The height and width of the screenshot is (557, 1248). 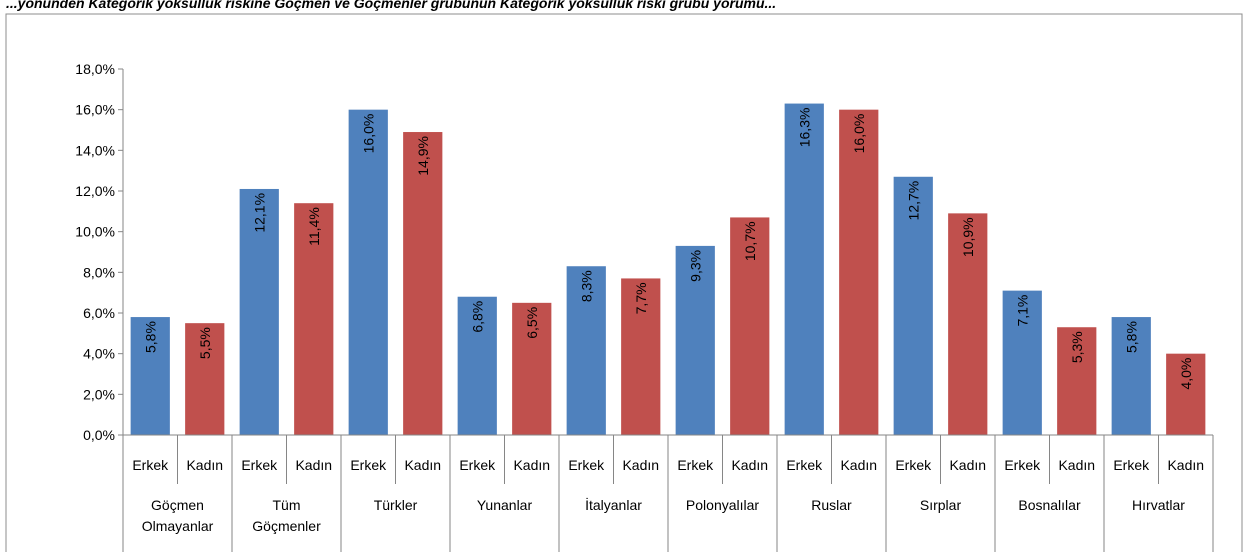 I want to click on y-tick-label: 2,0%, so click(x=99, y=394).